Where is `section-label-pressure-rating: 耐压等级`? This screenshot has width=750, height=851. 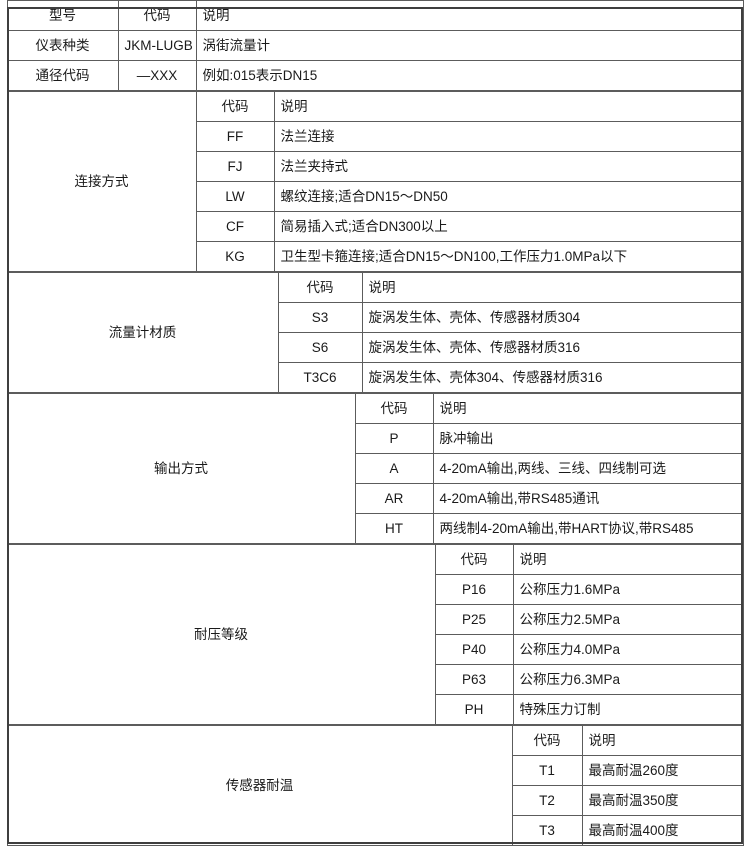
section-label-pressure-rating: 耐压等级 is located at coordinates (221, 634).